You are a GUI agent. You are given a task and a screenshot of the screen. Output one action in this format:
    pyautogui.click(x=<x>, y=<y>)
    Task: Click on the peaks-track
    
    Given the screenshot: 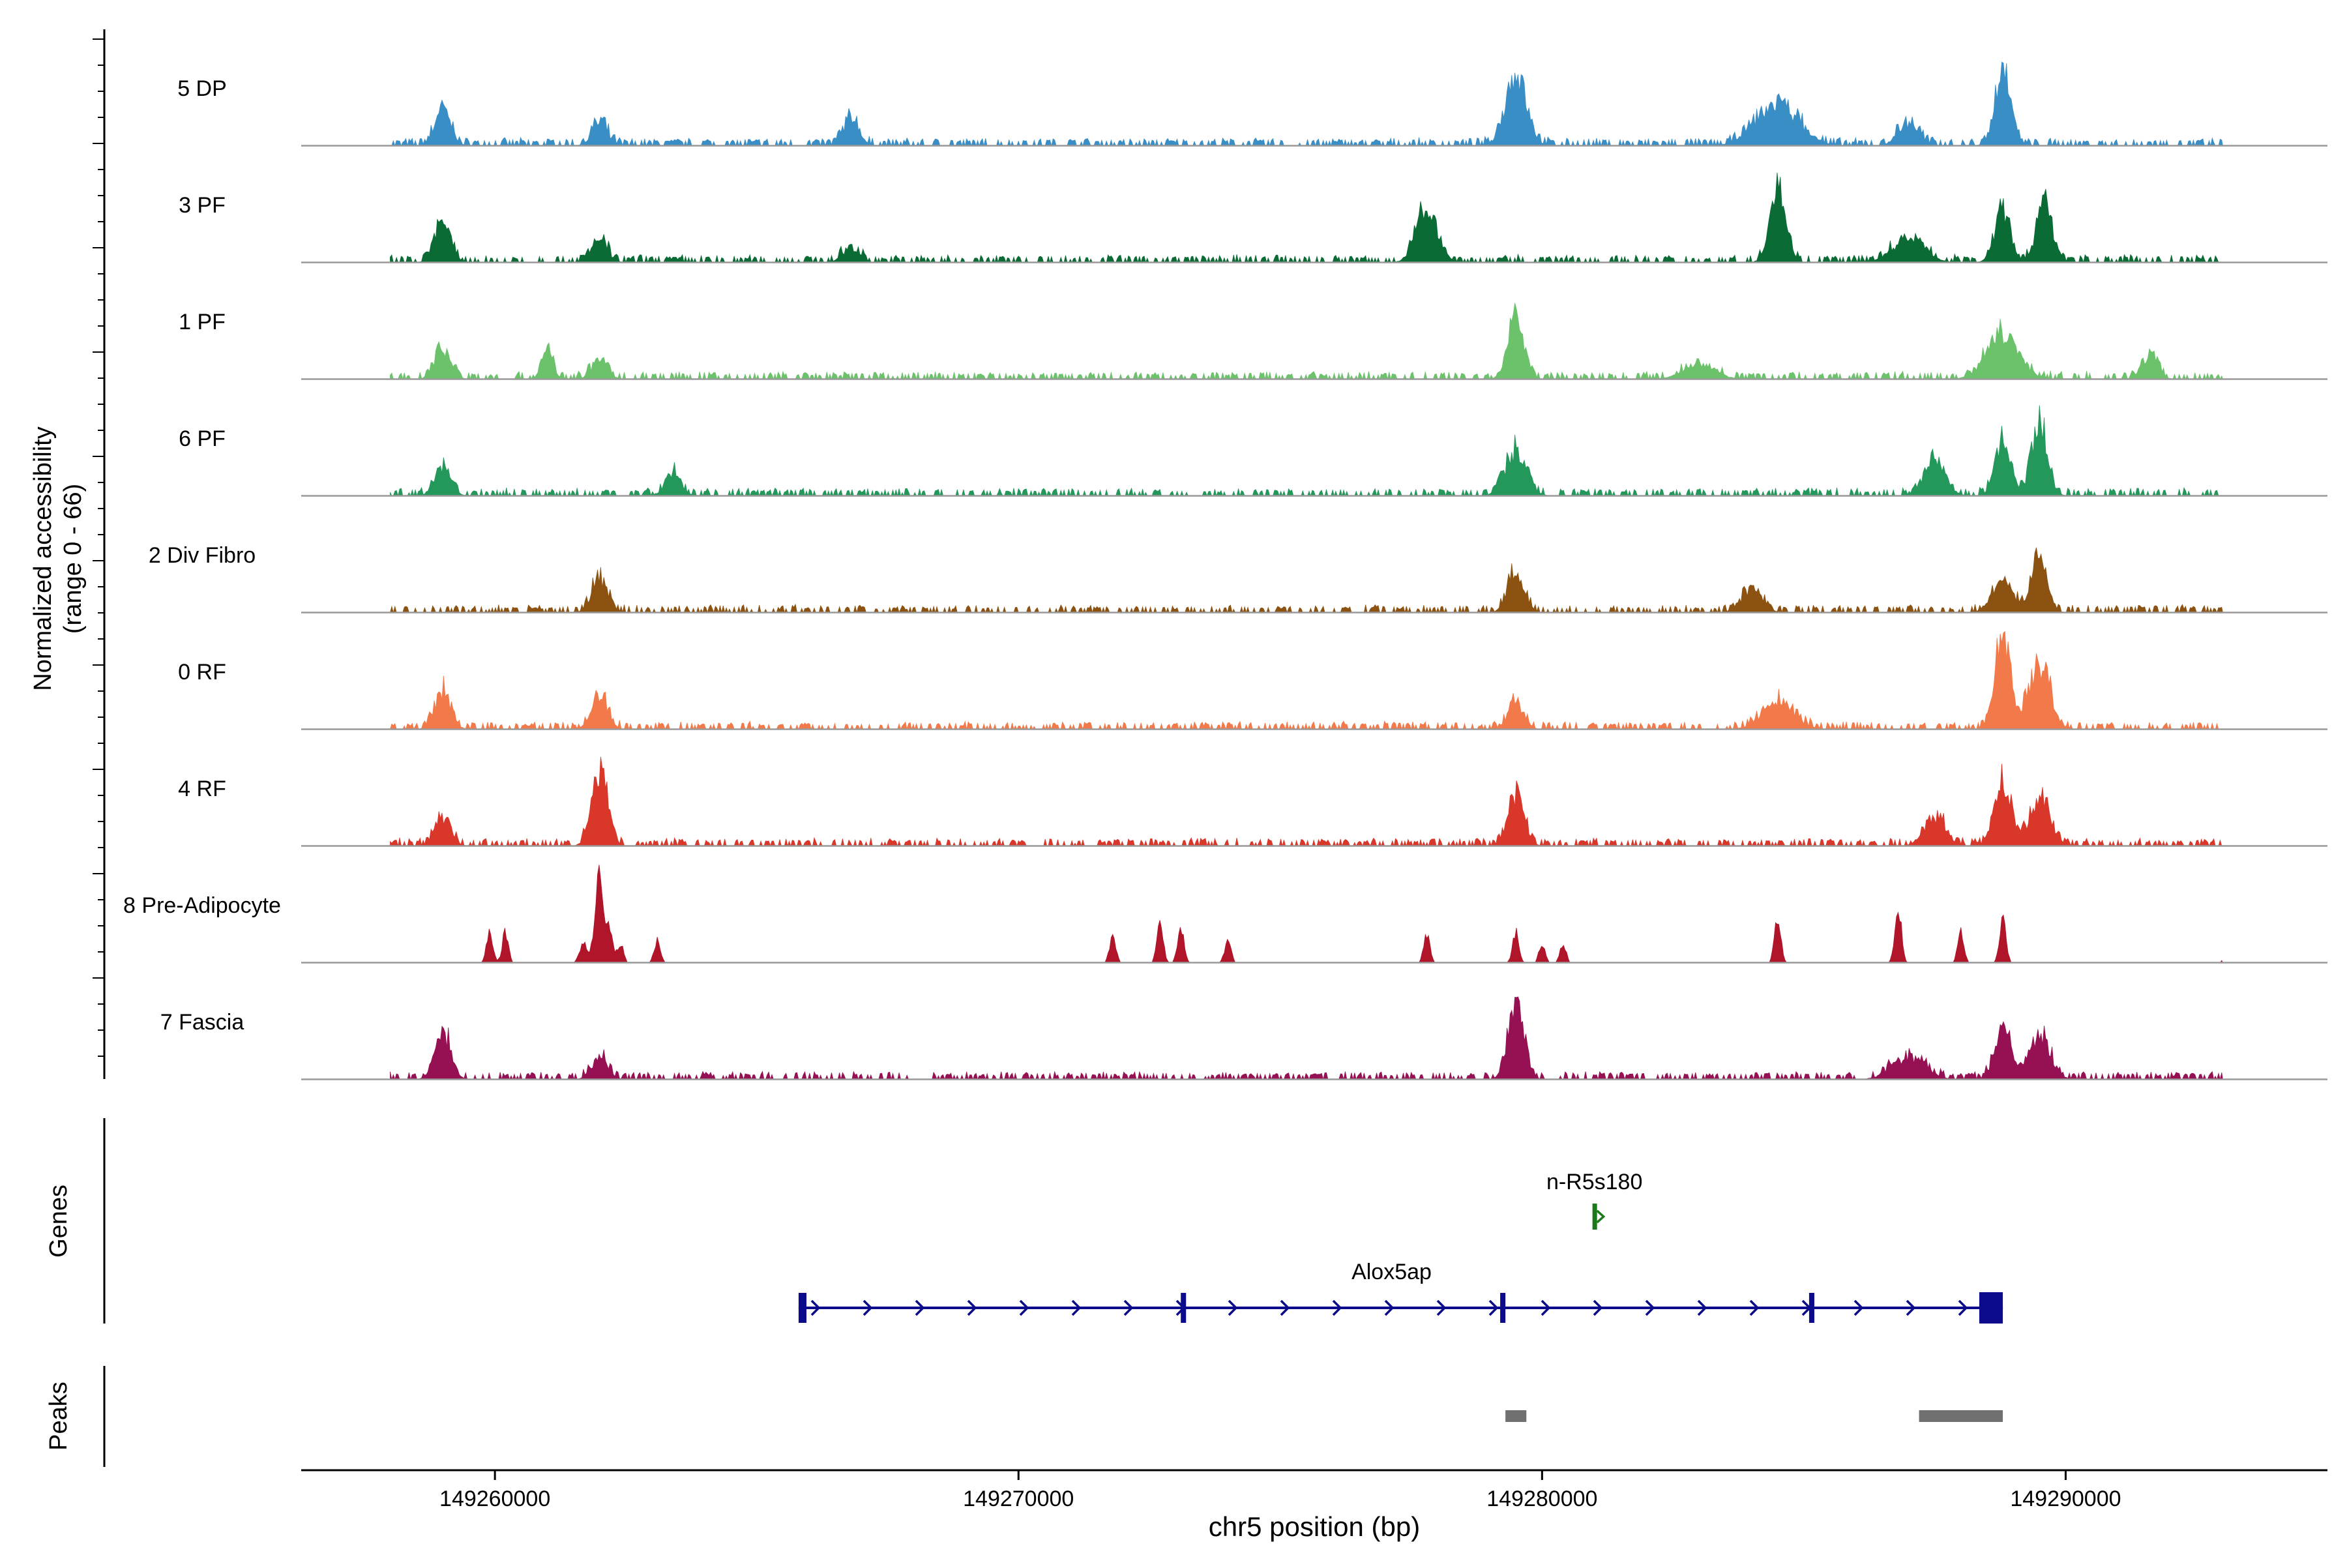 What is the action you would take?
    pyautogui.click(x=1754, y=1416)
    